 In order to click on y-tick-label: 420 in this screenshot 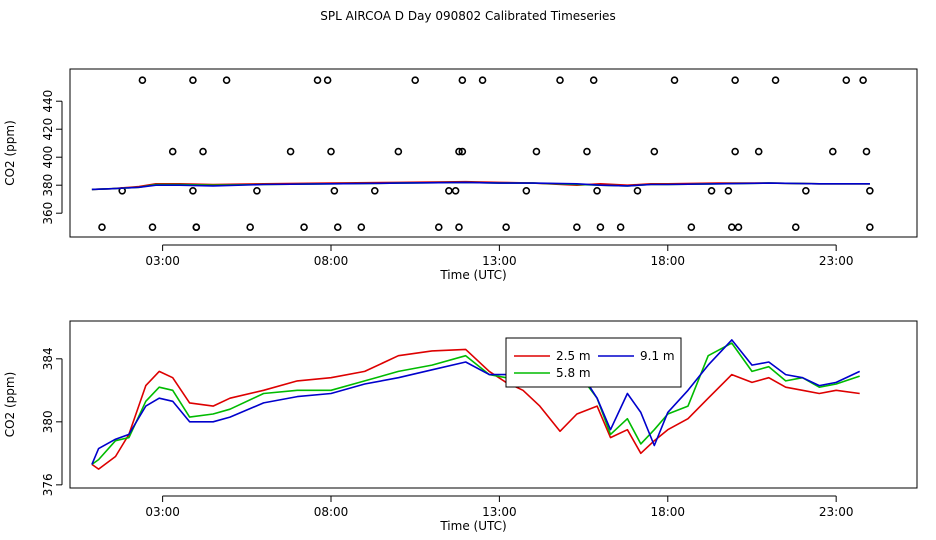, I will do `click(48, 129)`.